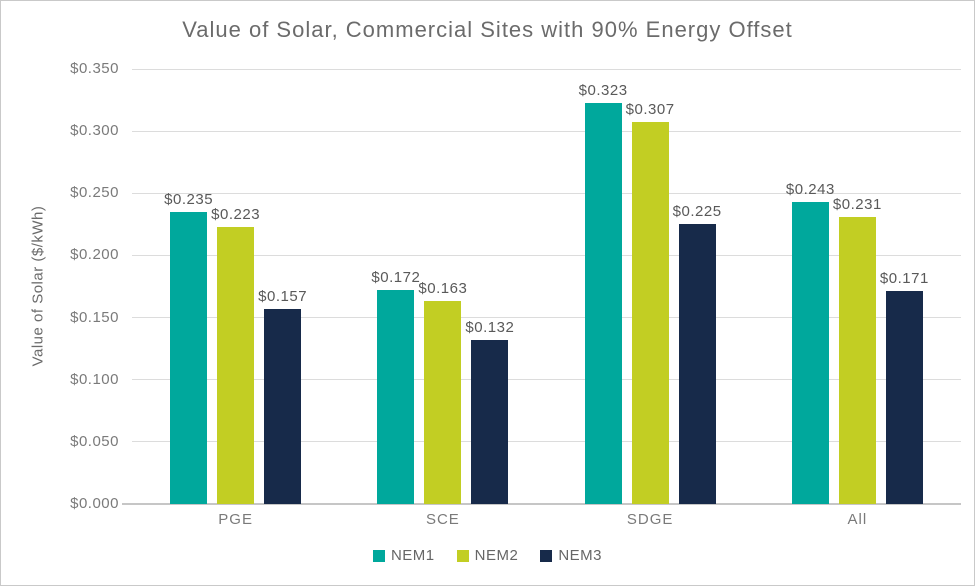  Describe the element at coordinates (235, 519) in the screenshot. I see `x-category-label-pge: PGE` at that location.